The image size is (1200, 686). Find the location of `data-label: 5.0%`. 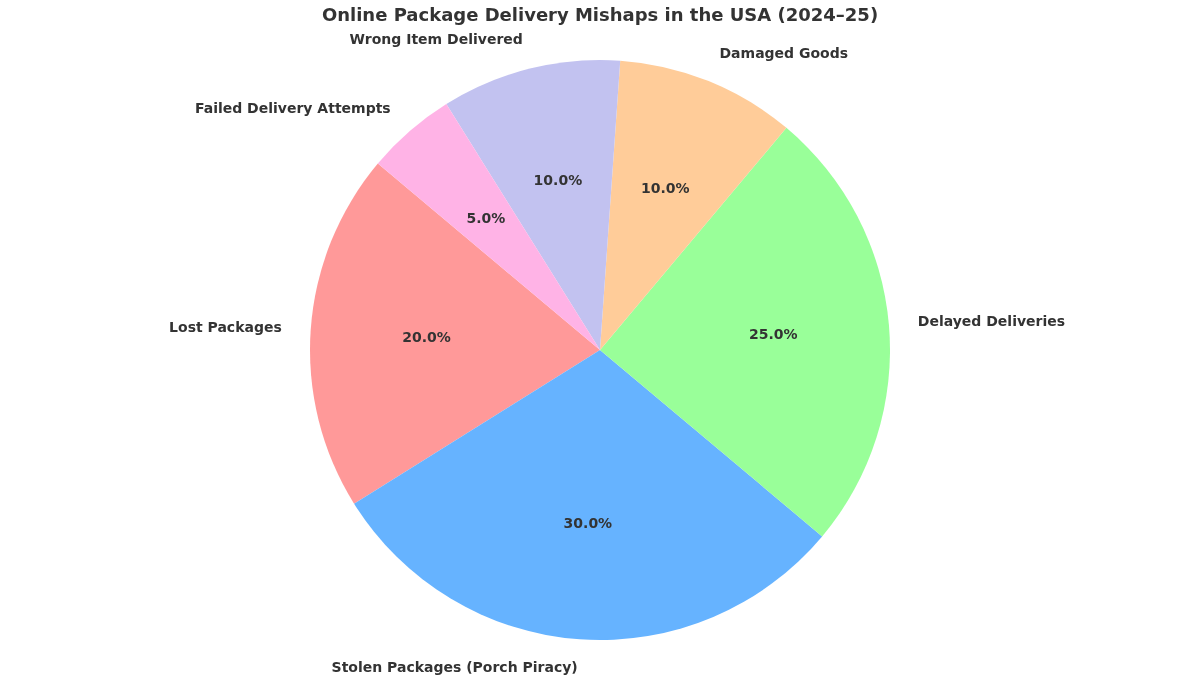

data-label: 5.0% is located at coordinates (486, 217).